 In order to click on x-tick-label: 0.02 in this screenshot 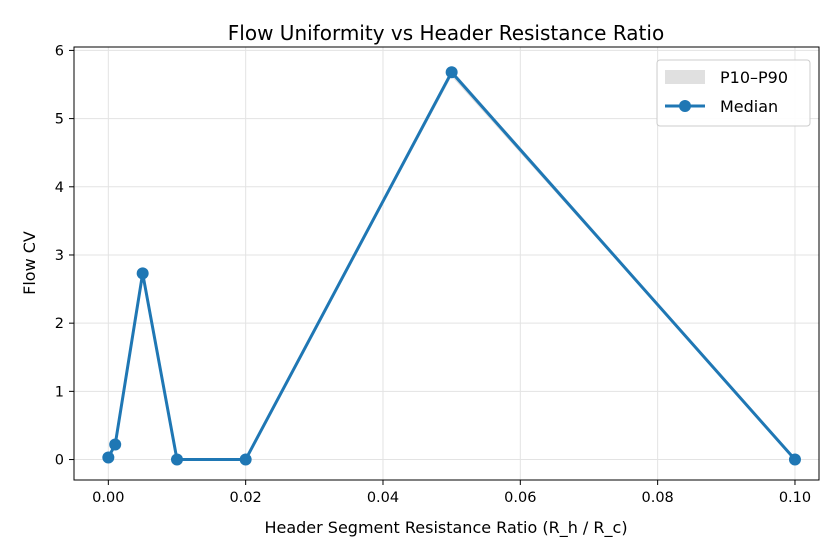, I will do `click(246, 498)`.